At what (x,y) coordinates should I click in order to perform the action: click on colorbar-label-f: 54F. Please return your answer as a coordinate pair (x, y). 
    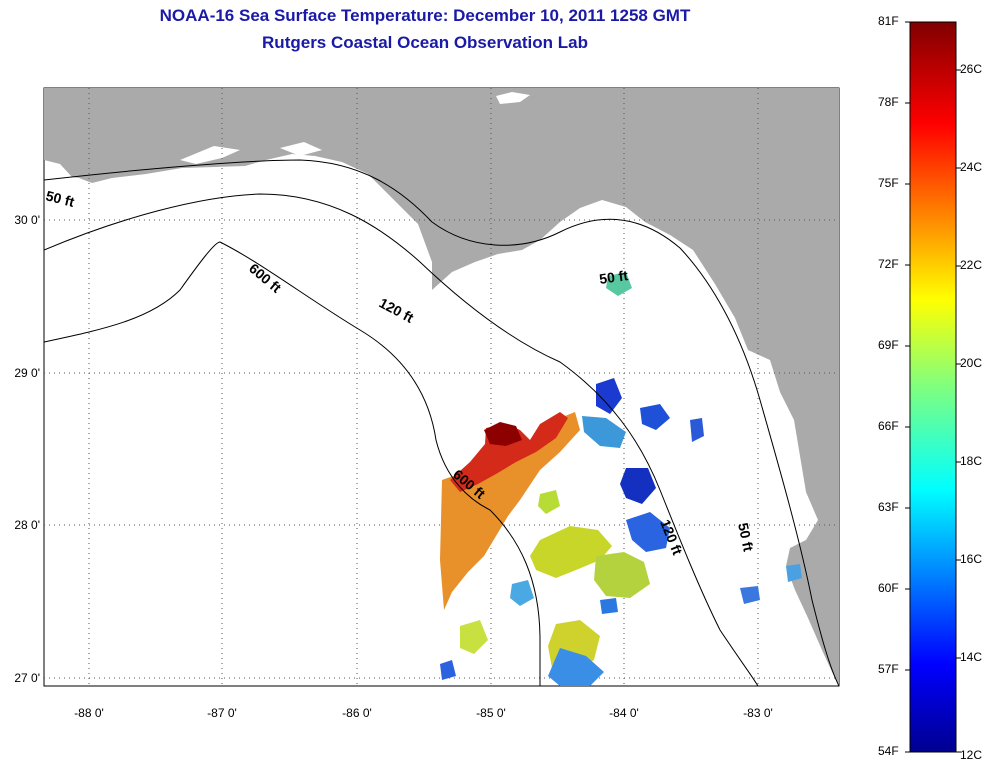
    Looking at the image, I should click on (888, 751).